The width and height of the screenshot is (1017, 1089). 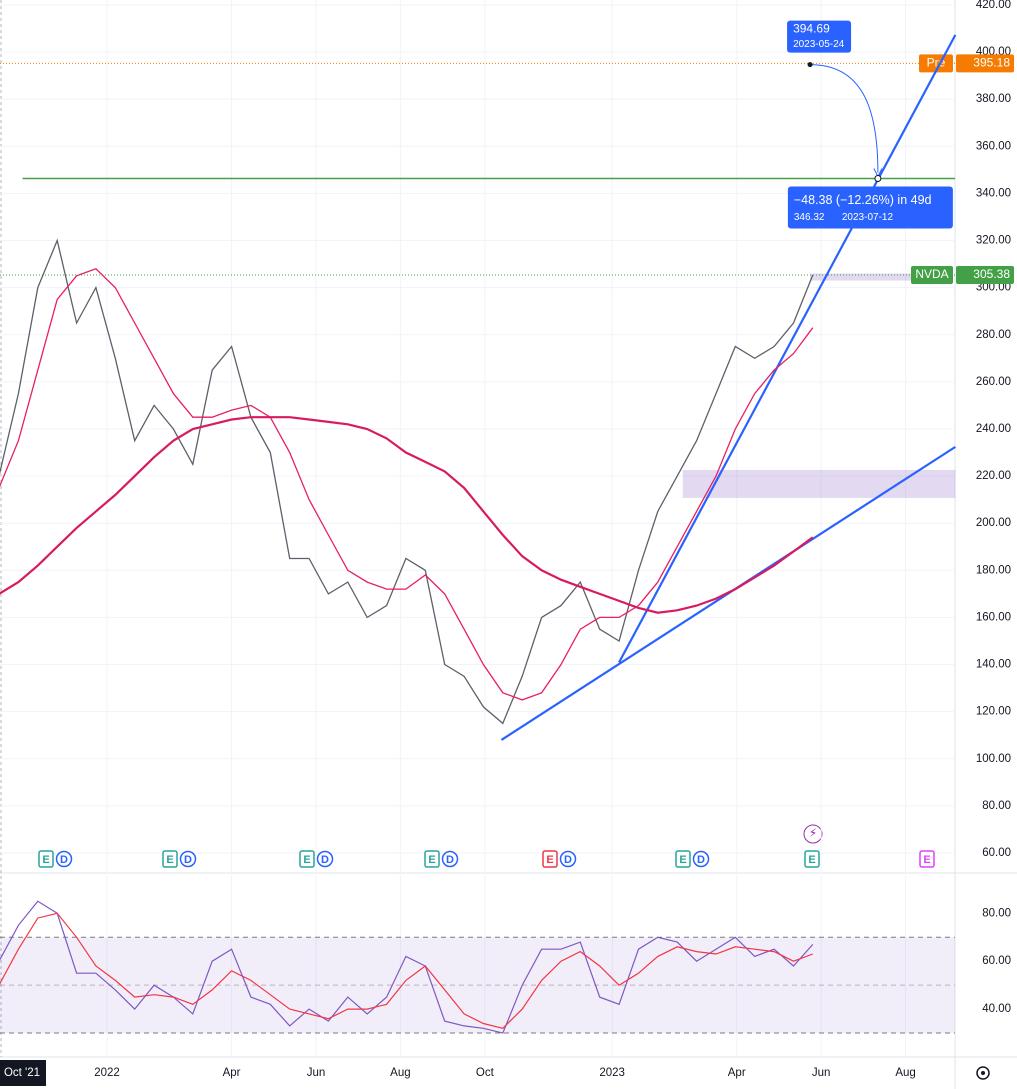 I want to click on measure-box, so click(x=870, y=207).